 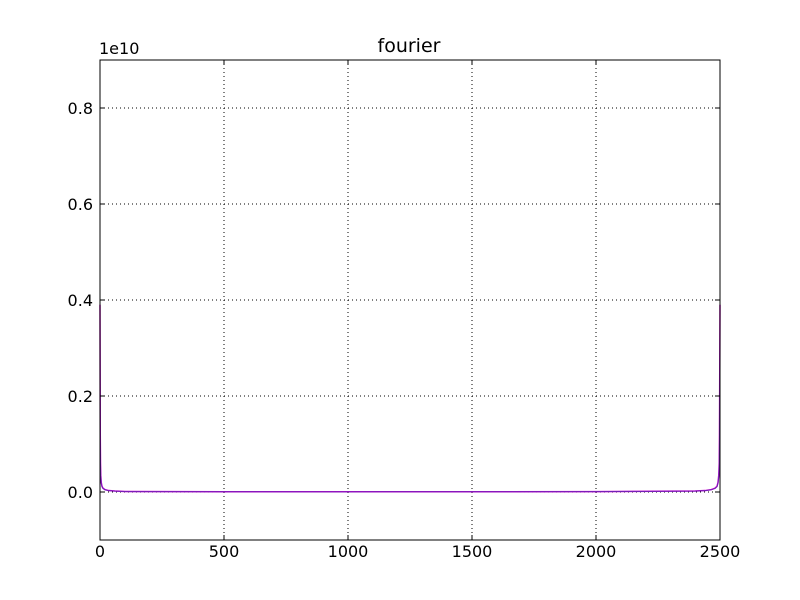 I want to click on y-offset-label: 1e10, so click(x=119, y=48).